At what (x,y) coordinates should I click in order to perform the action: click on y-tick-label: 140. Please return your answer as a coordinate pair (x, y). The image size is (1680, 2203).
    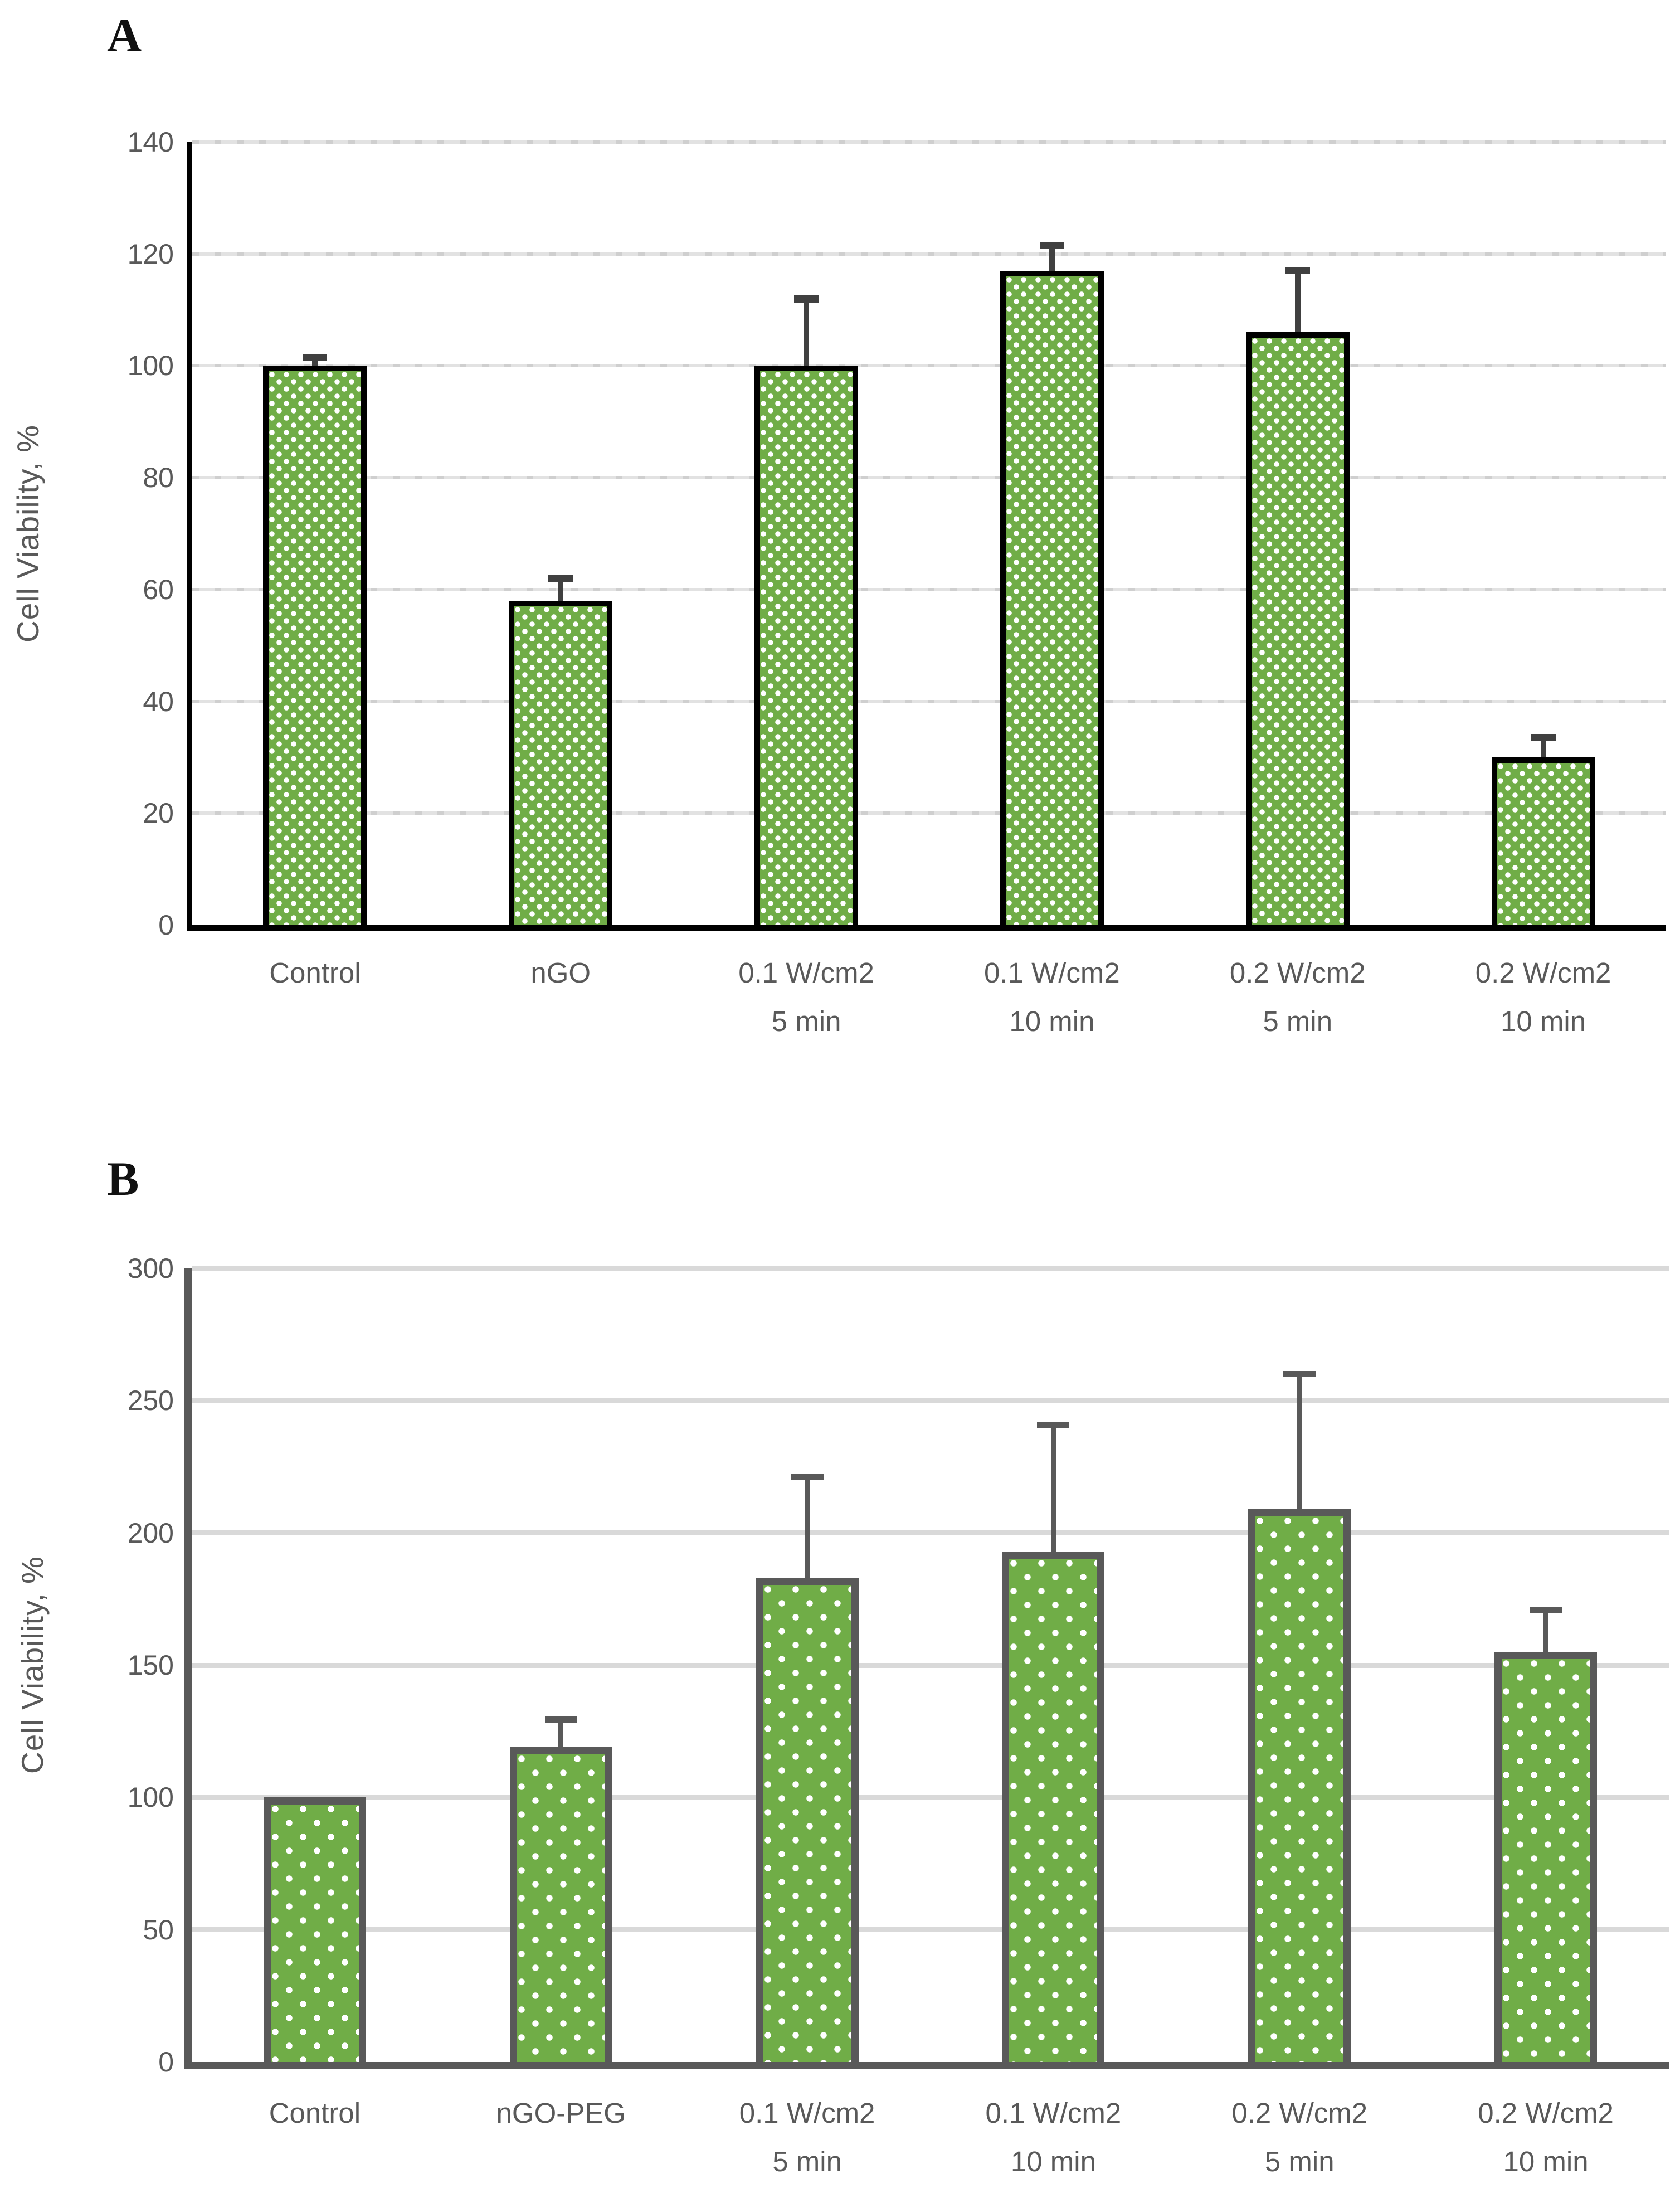
    Looking at the image, I should click on (150, 142).